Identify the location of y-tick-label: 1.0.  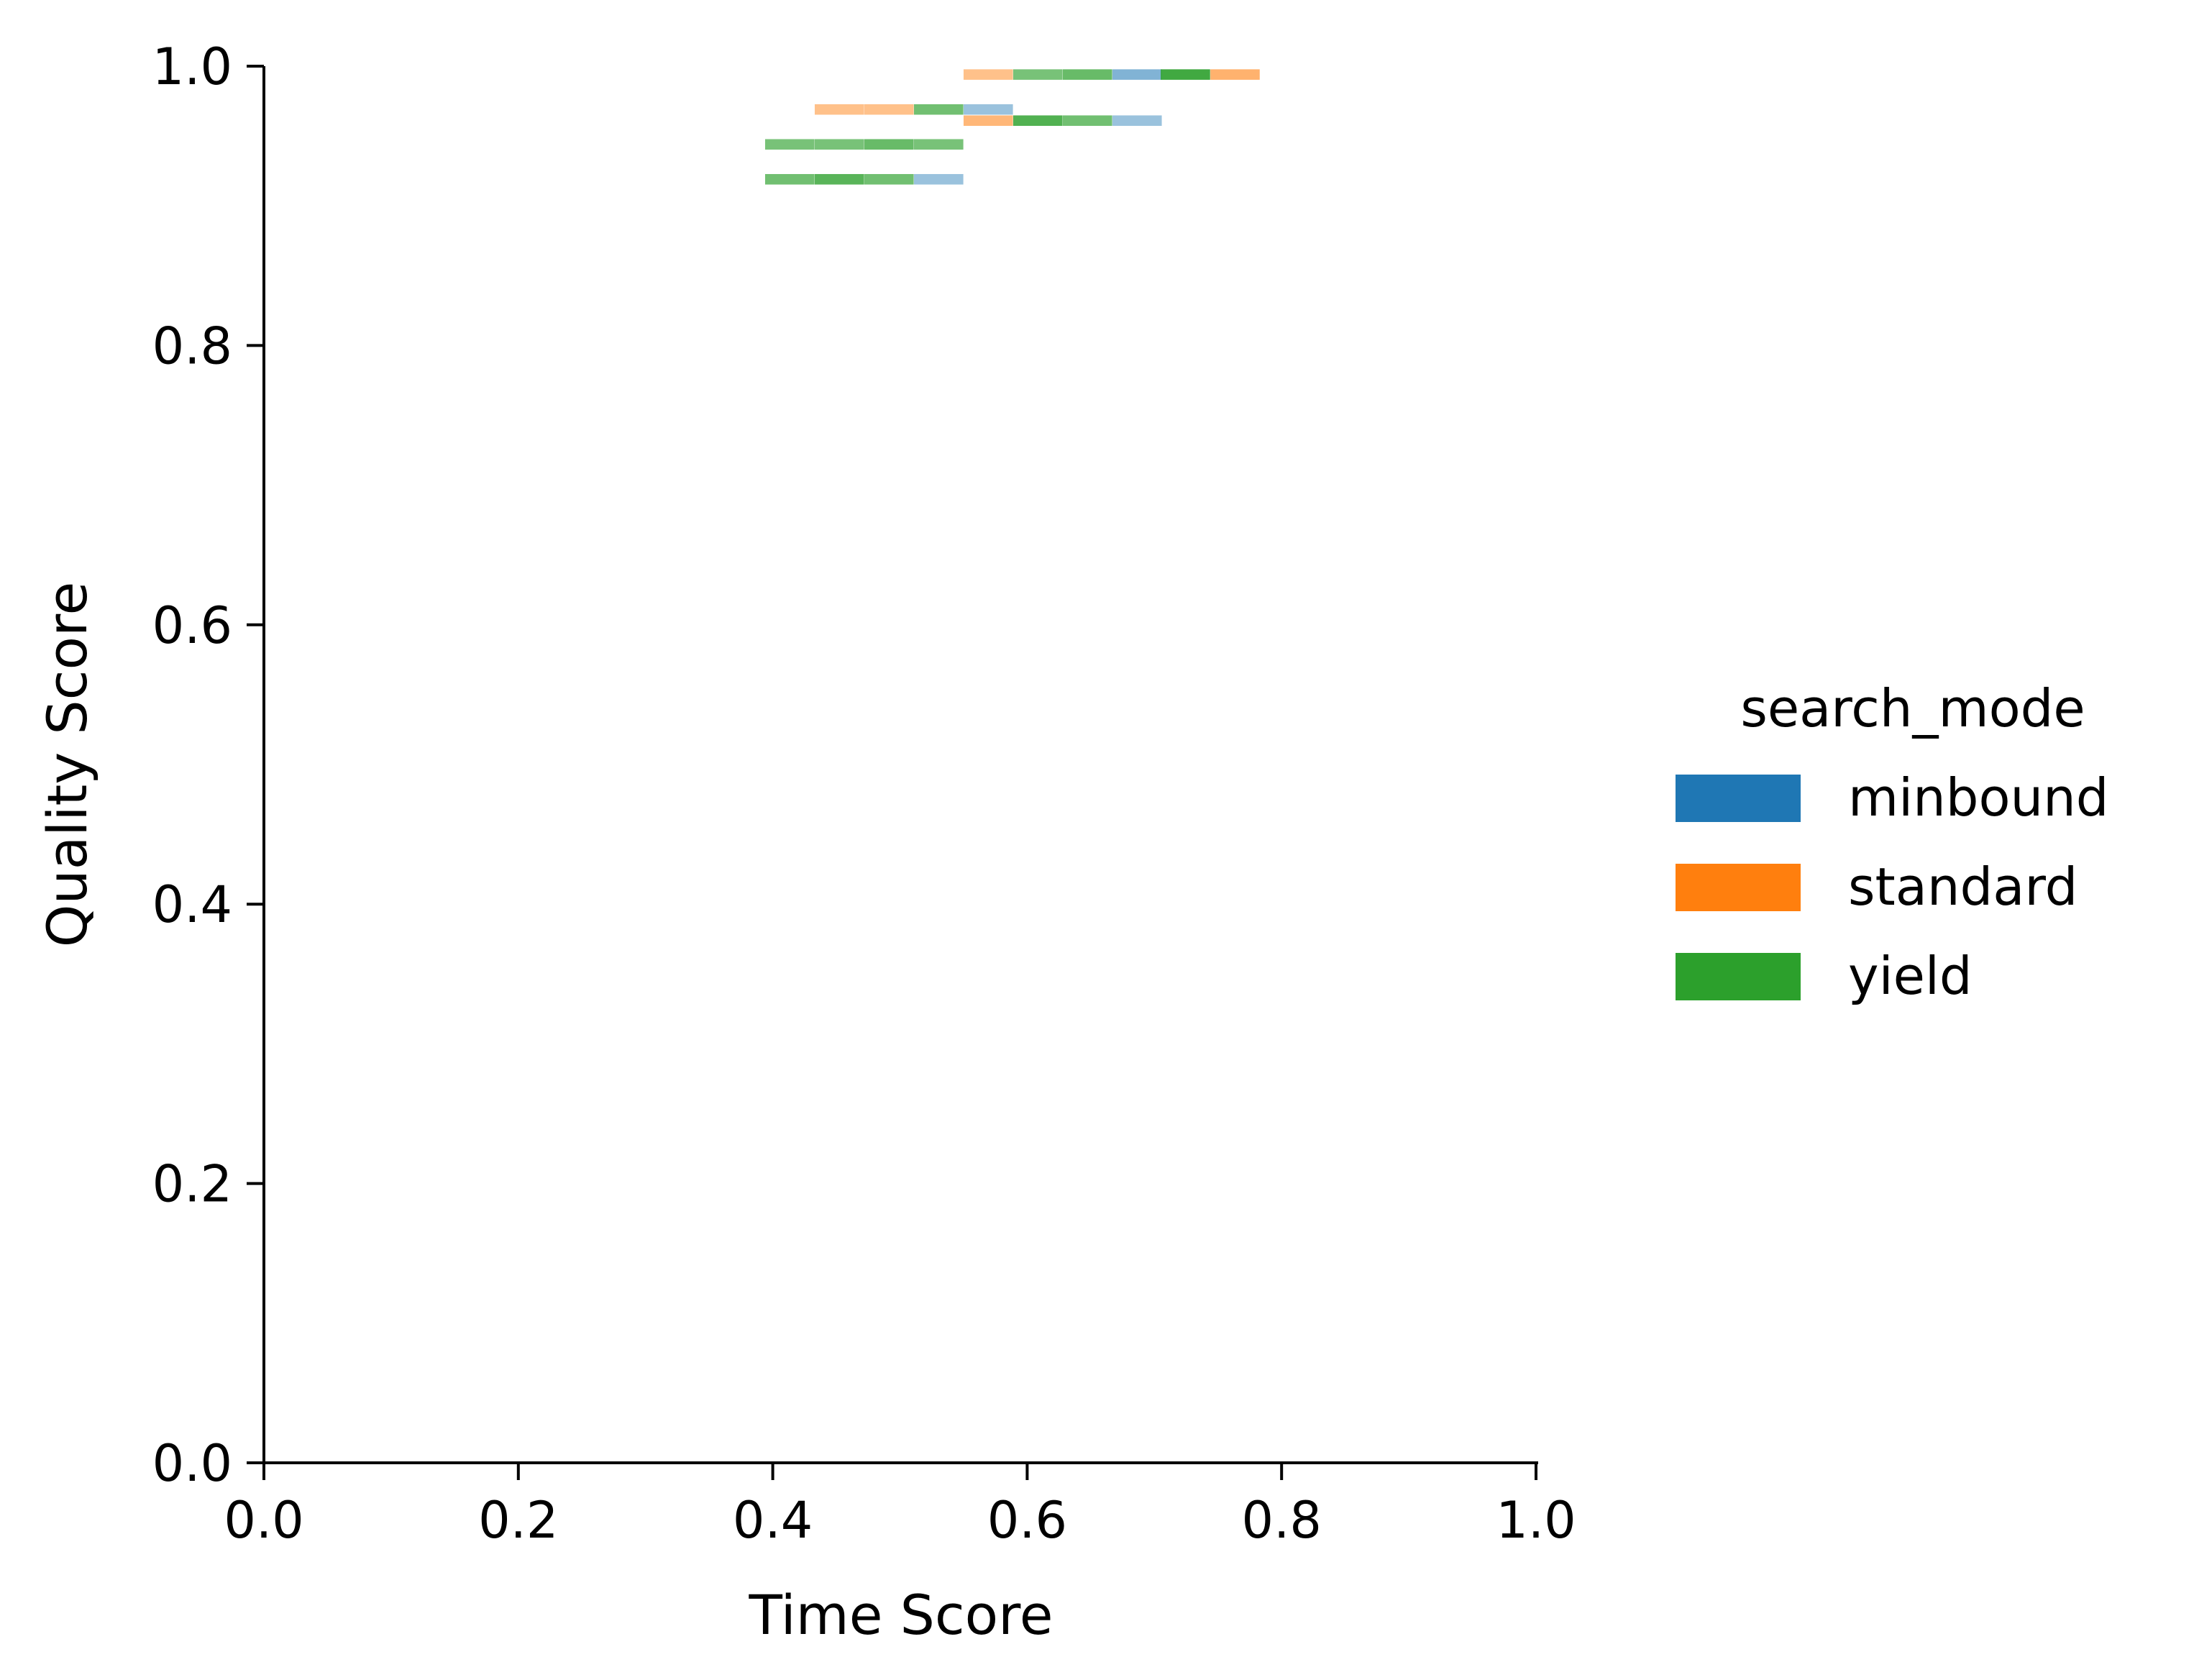
(192, 66).